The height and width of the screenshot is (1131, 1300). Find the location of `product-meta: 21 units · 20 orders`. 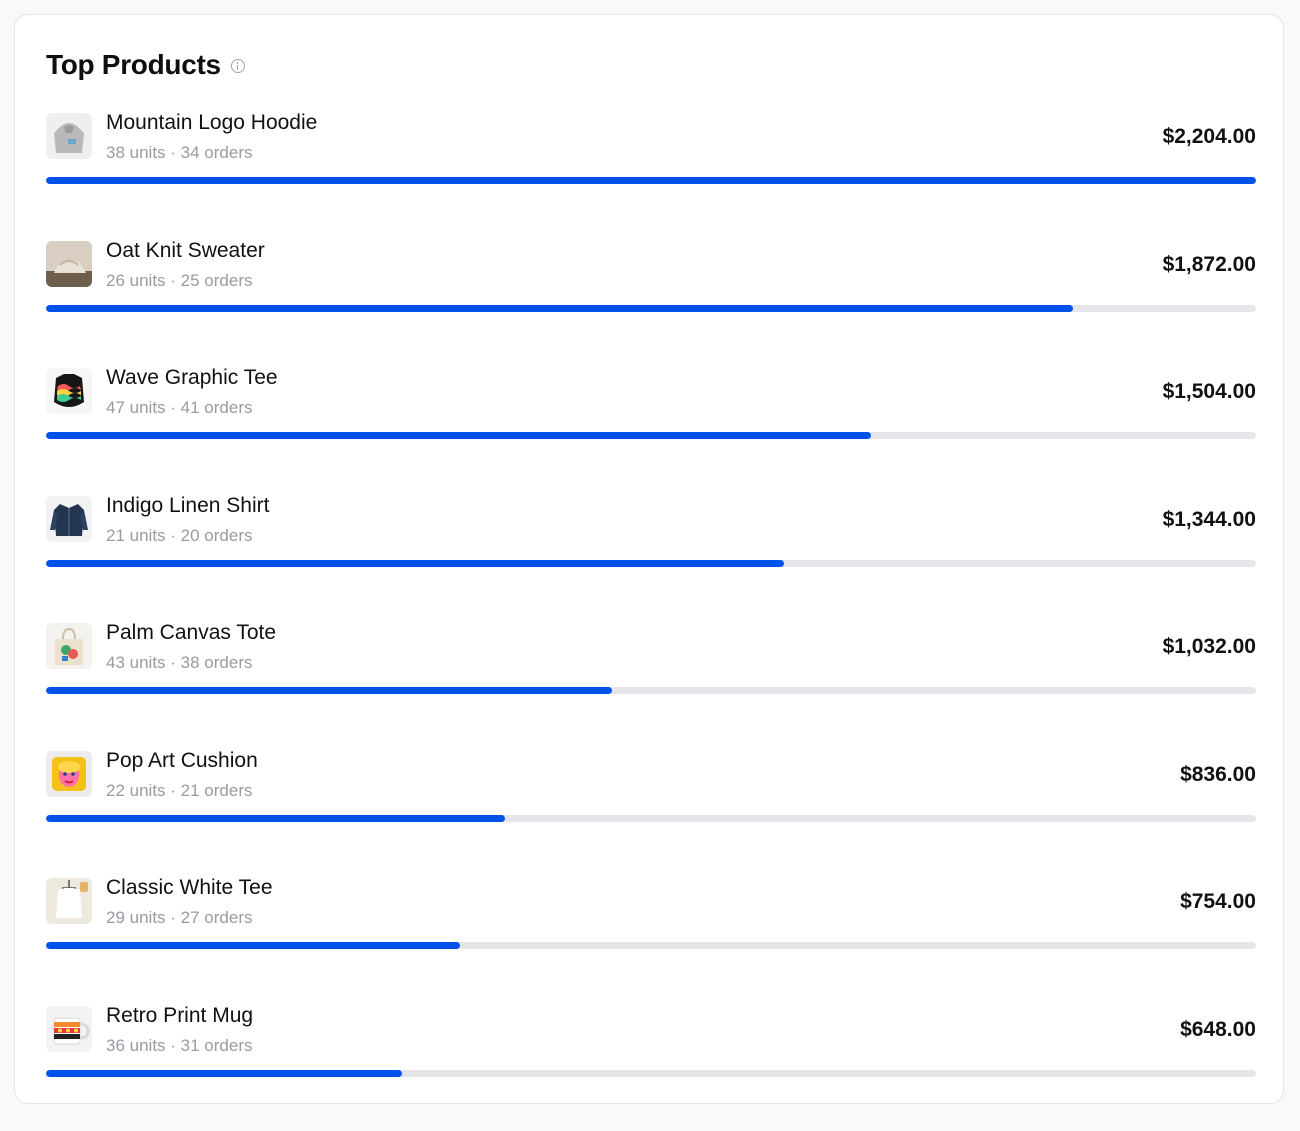

product-meta: 21 units · 20 orders is located at coordinates (179, 536).